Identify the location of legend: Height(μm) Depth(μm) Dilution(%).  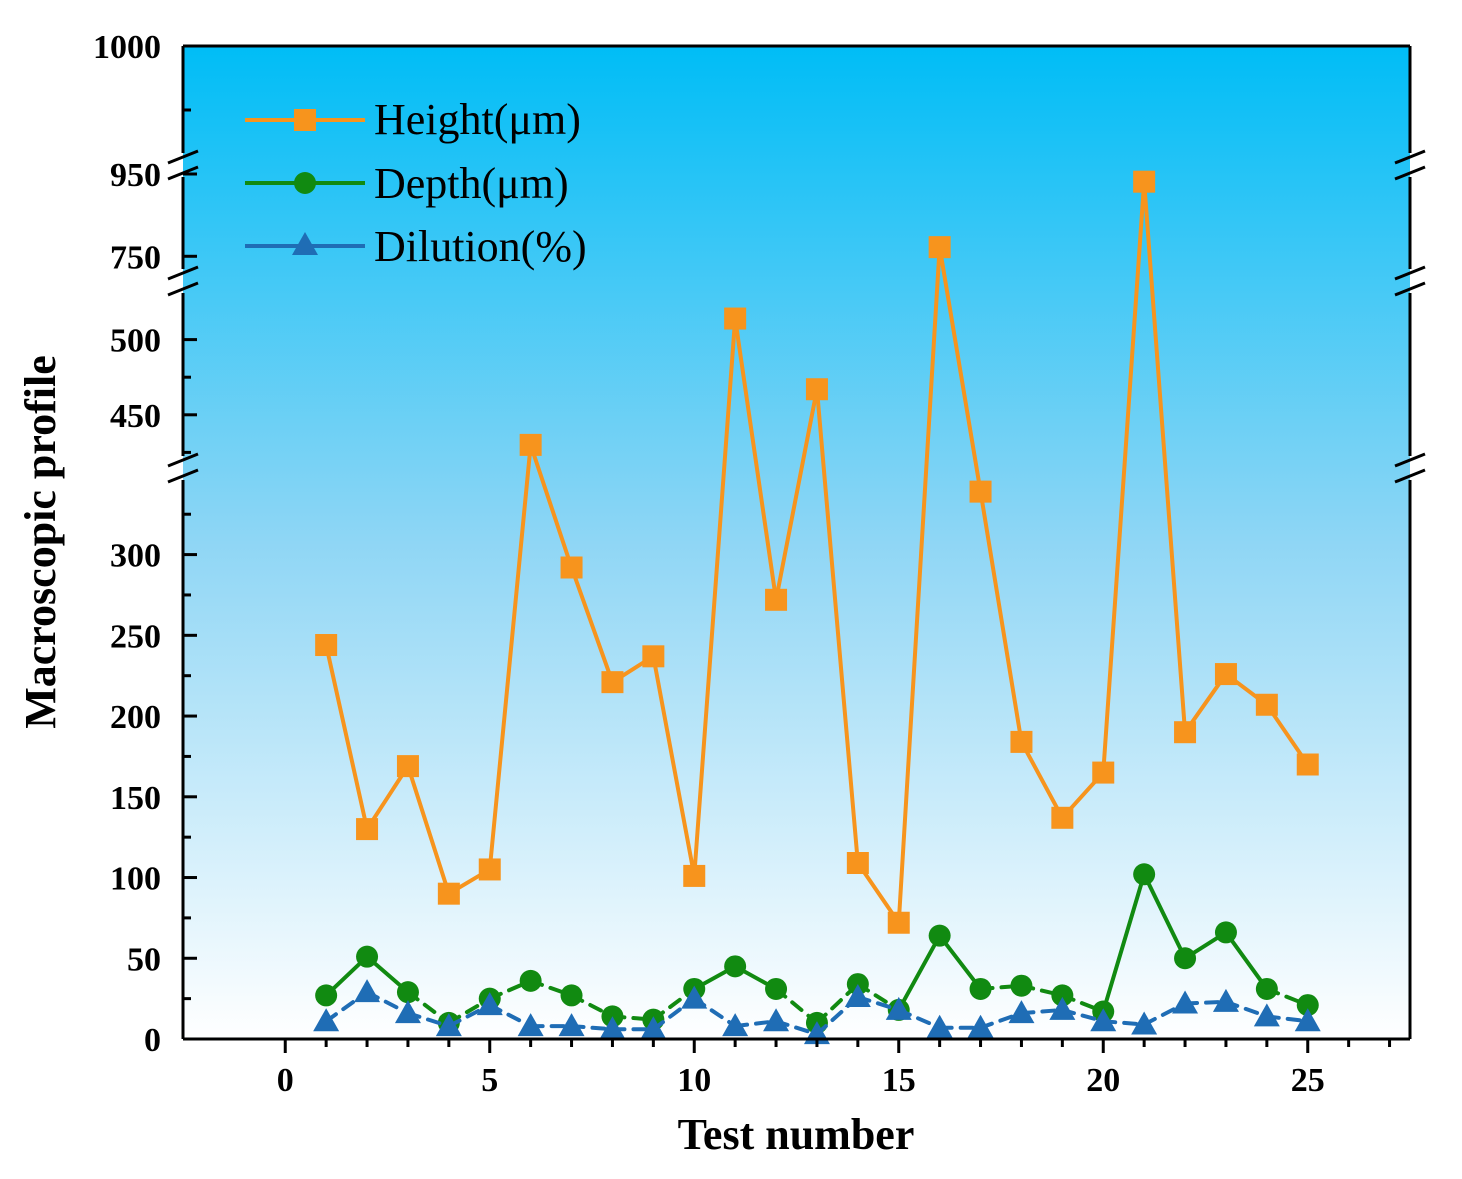
(416, 183).